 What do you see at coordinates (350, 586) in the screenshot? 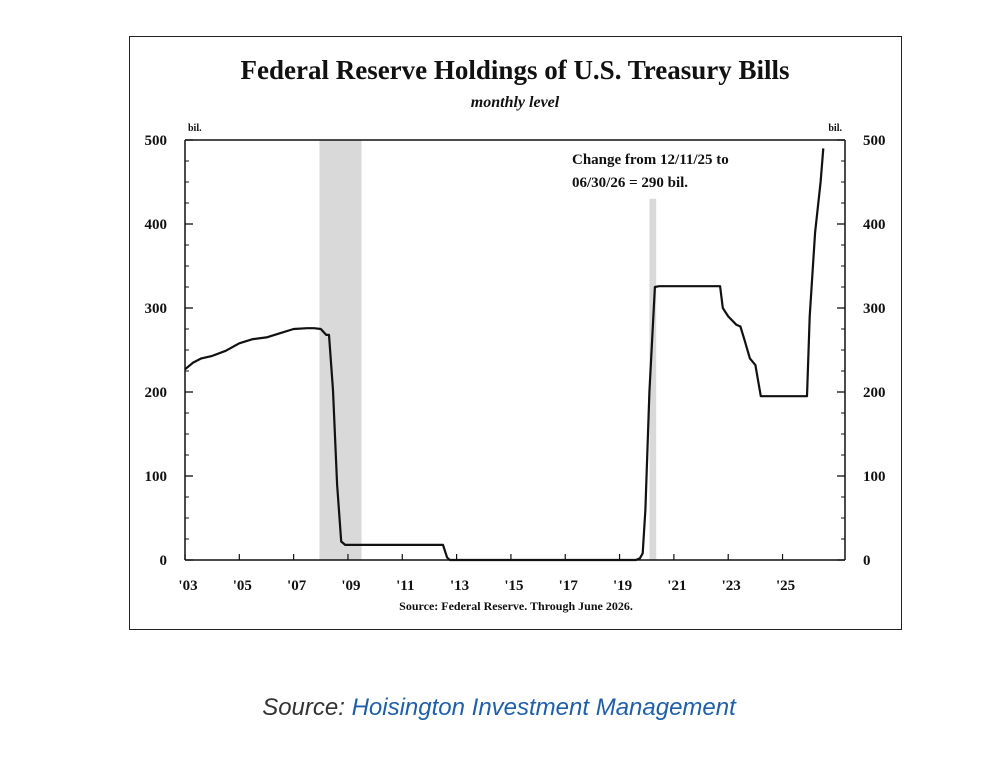
I see `x-tick-label: '09` at bounding box center [350, 586].